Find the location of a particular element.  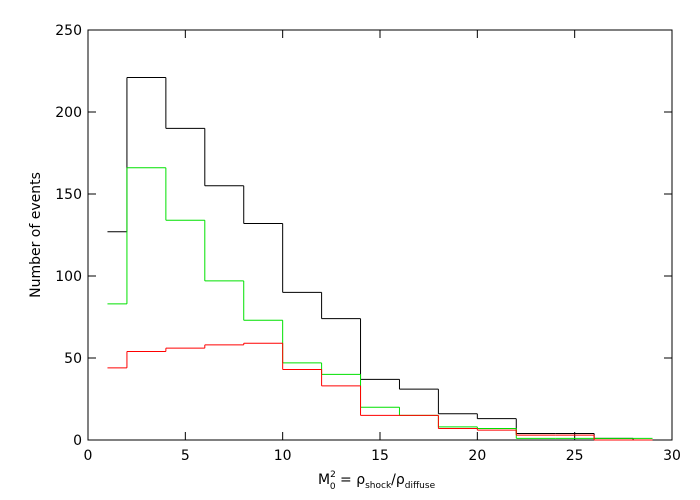

y-tick-label: 0 is located at coordinates (77, 441).